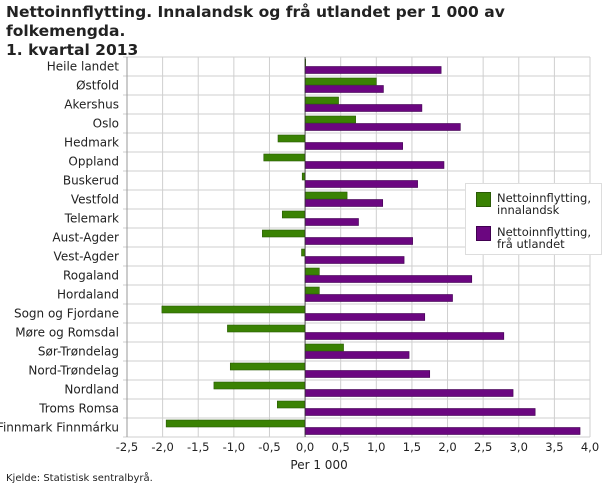 The width and height of the screenshot is (610, 488). What do you see at coordinates (412, 447) in the screenshot?
I see `x-tick-label: 1,5` at bounding box center [412, 447].